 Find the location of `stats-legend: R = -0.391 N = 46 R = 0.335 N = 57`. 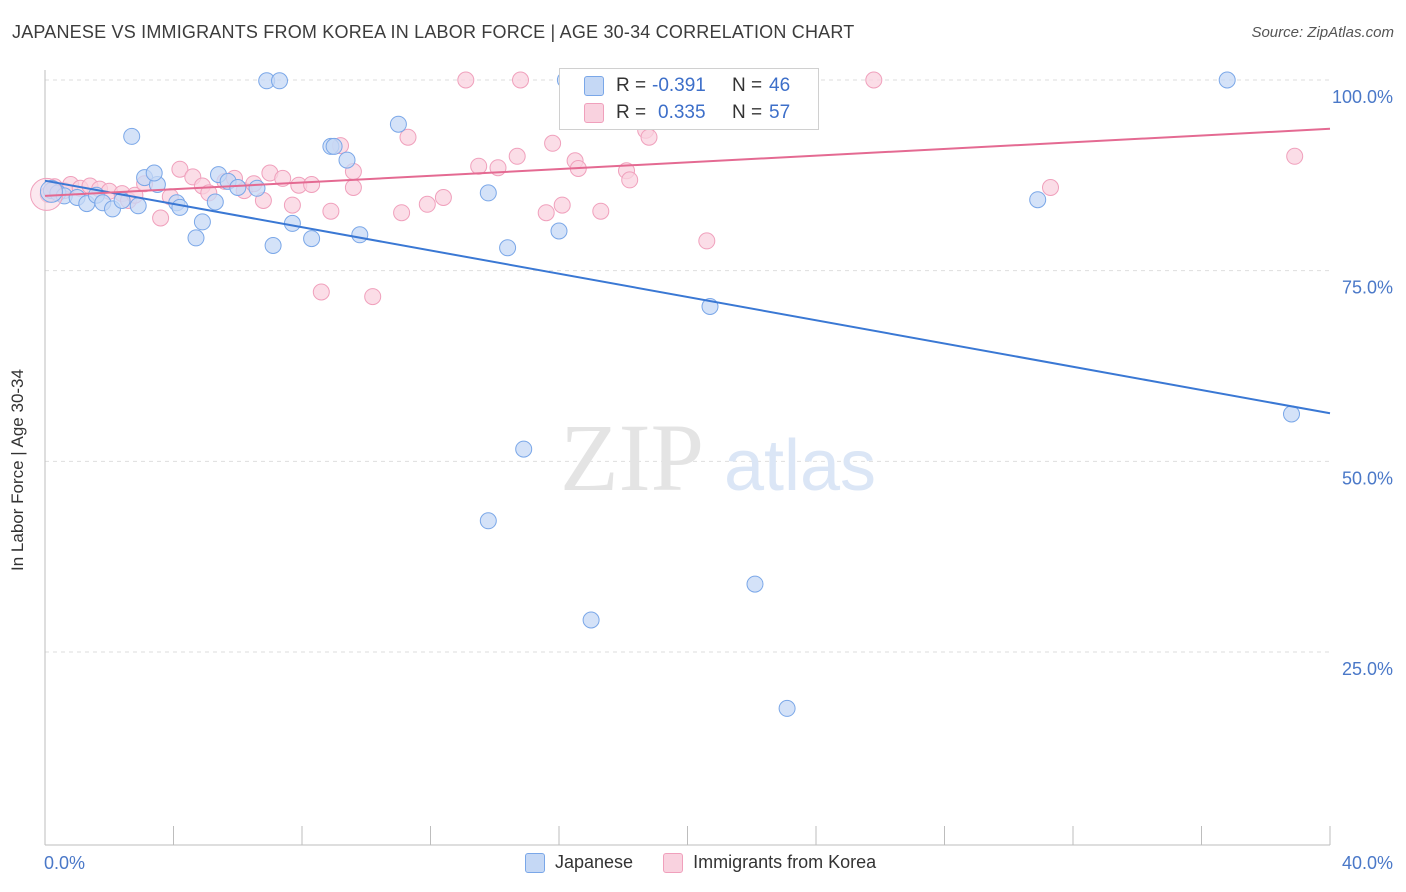

stats-legend: R = -0.391 N = 46 R = 0.335 N = 57 is located at coordinates (689, 99).